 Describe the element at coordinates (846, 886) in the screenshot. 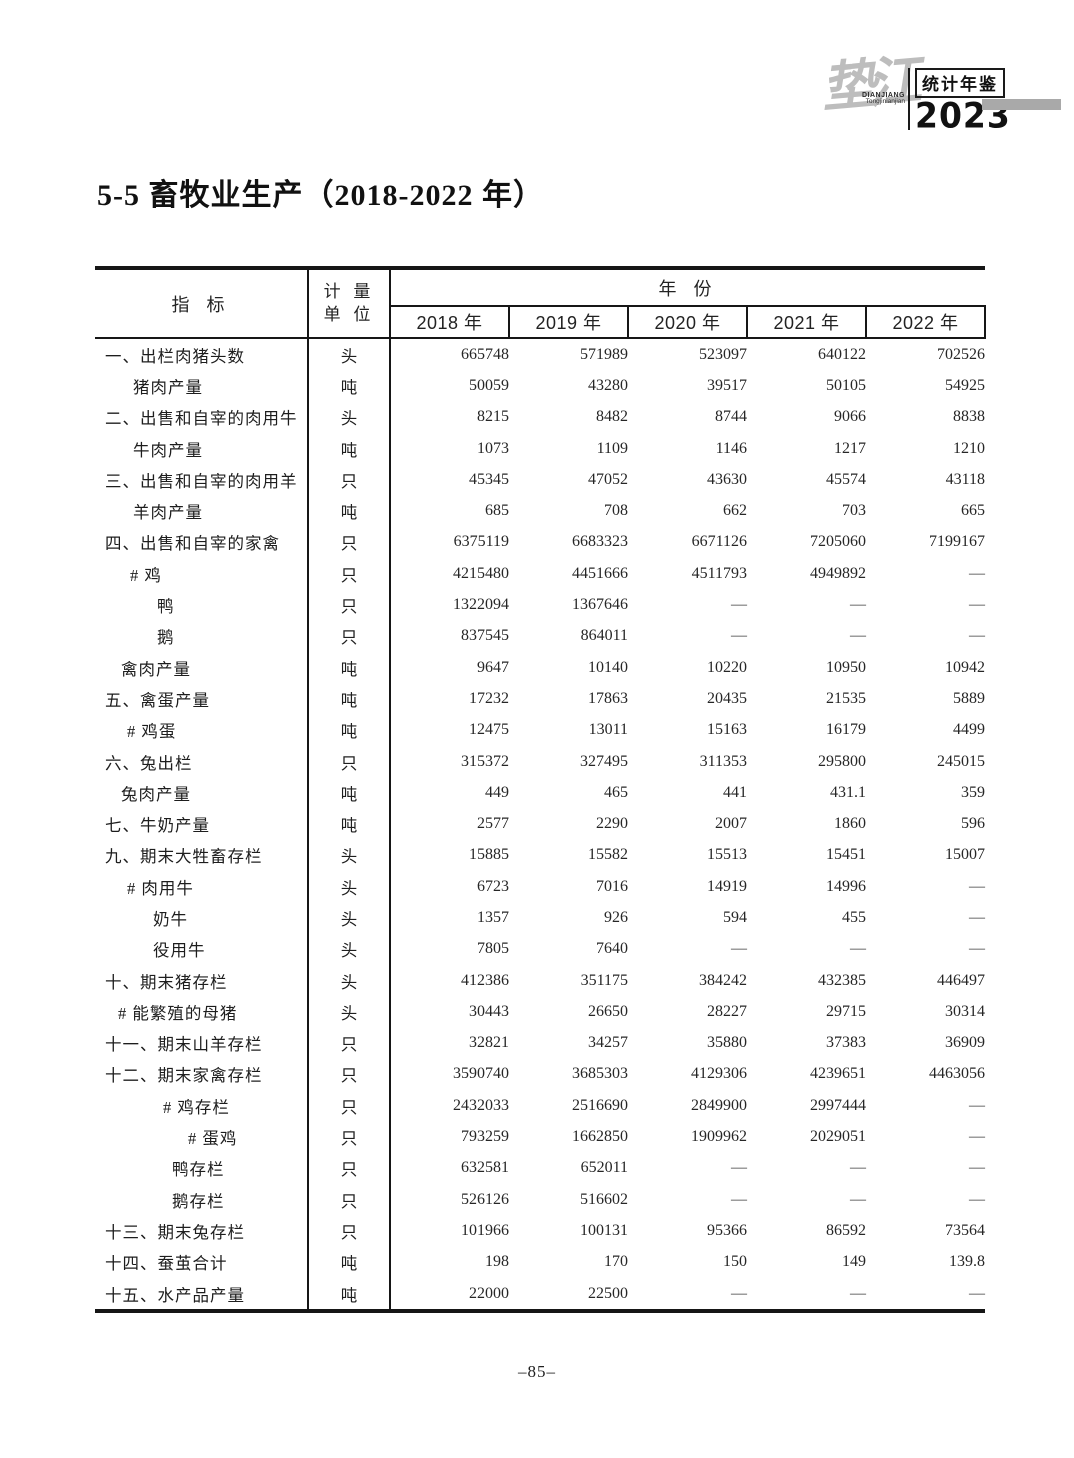

I see `year-value: 14996` at that location.